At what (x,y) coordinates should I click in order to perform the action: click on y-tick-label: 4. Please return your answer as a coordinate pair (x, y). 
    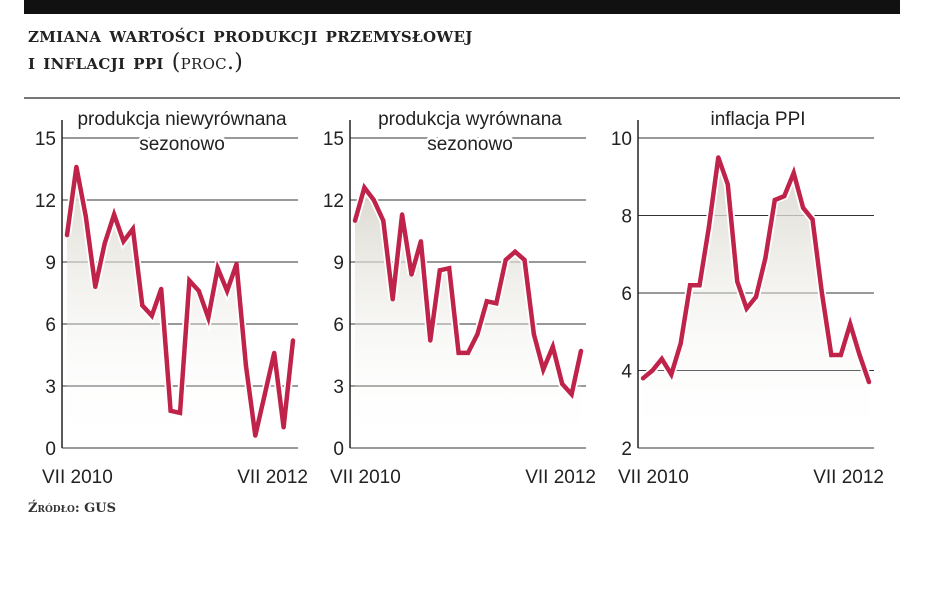
    Looking at the image, I should click on (626, 372).